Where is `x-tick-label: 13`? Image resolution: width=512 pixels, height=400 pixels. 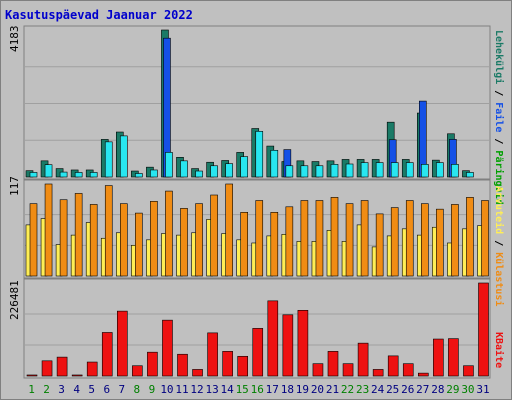 x-tick-label: 13 is located at coordinates (211, 389).